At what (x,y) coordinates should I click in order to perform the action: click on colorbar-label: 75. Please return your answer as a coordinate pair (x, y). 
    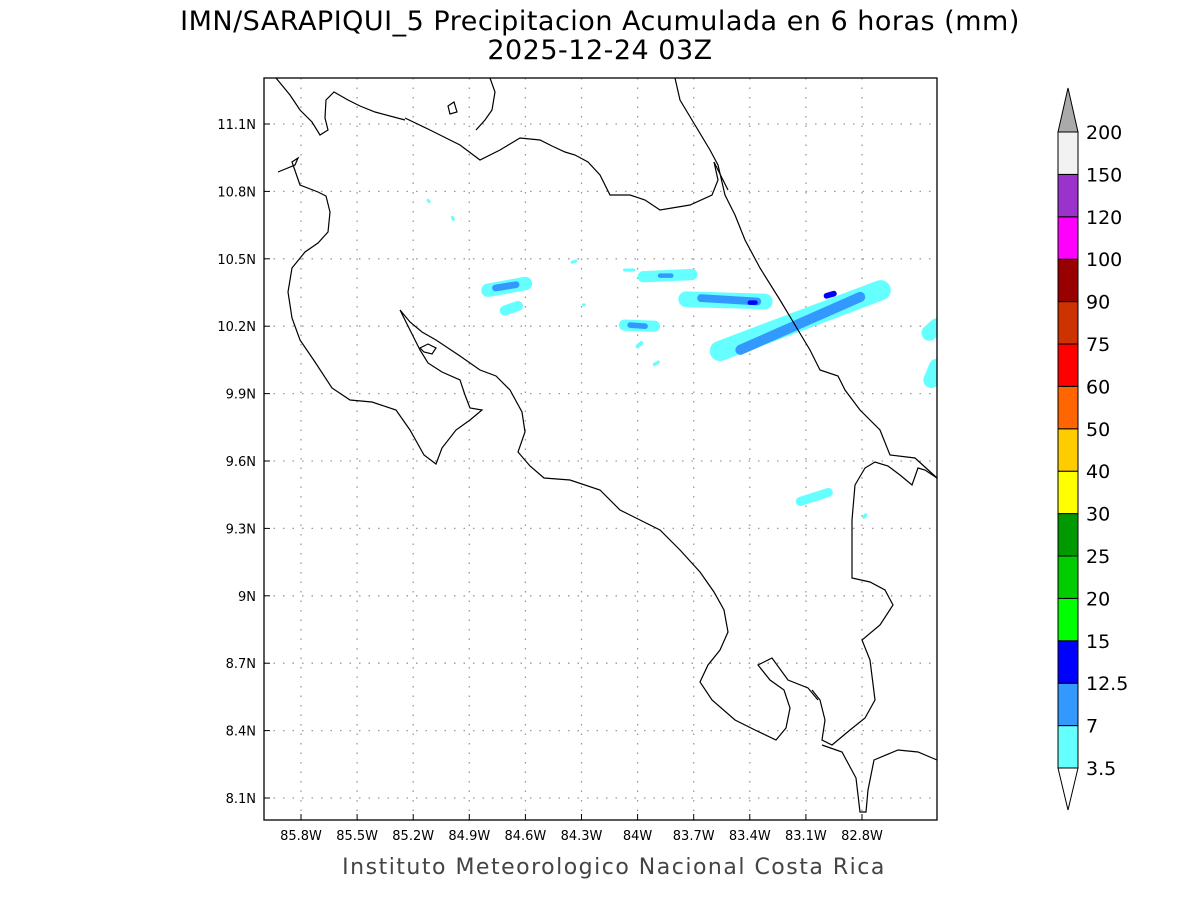
    Looking at the image, I should click on (1098, 345).